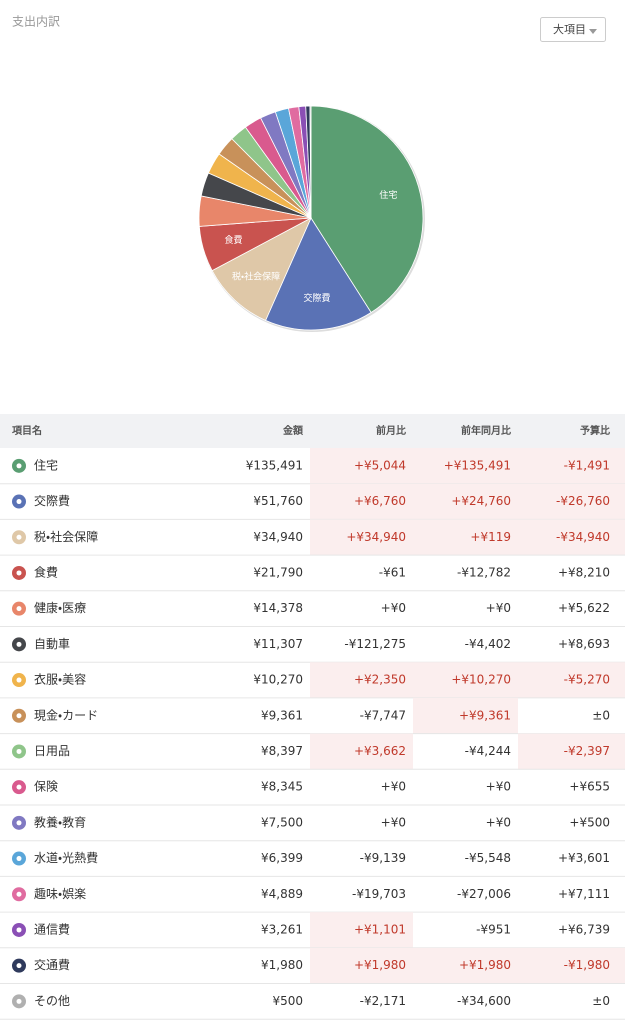 The image size is (625, 1028). Describe the element at coordinates (376, 537) in the screenshot. I see `cell-value: +¥34,940` at that location.